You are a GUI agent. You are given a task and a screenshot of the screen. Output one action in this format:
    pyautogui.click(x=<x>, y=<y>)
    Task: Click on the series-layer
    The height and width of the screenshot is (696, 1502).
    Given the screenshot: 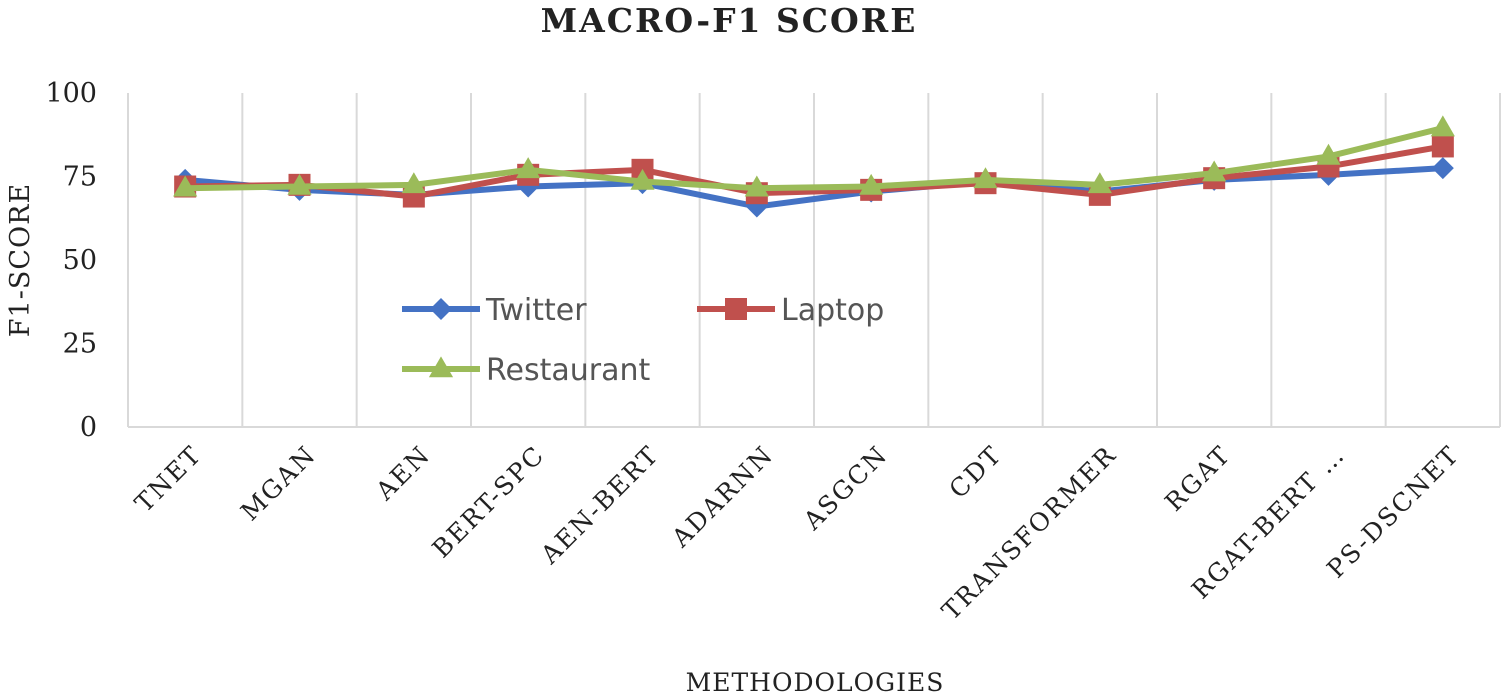 What is the action you would take?
    pyautogui.click(x=814, y=166)
    